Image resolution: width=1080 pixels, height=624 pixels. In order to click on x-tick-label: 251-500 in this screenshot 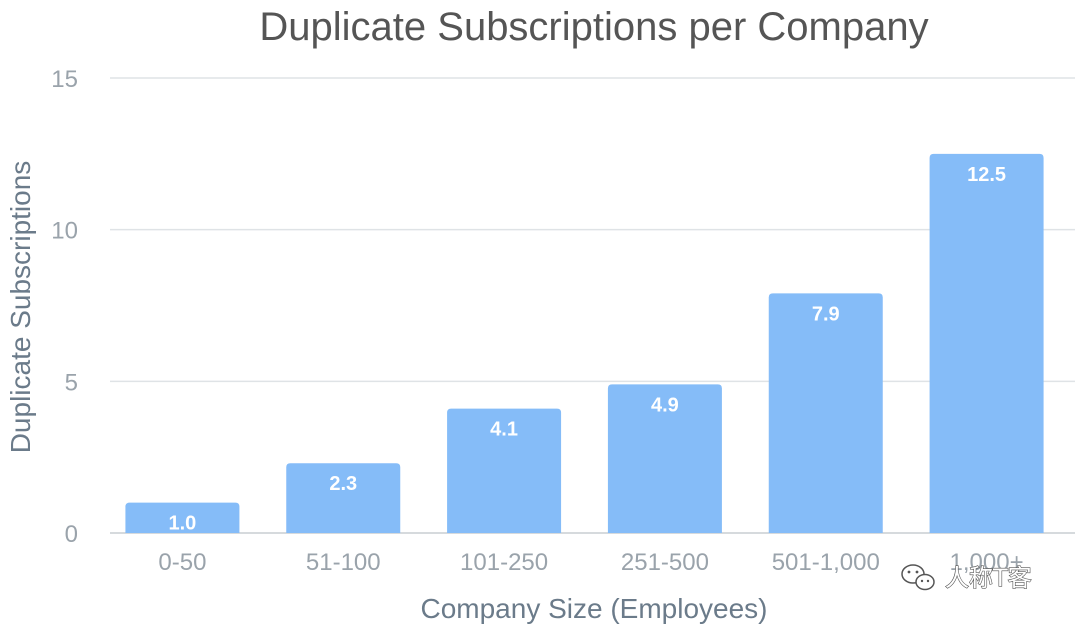, I will do `click(665, 562)`.